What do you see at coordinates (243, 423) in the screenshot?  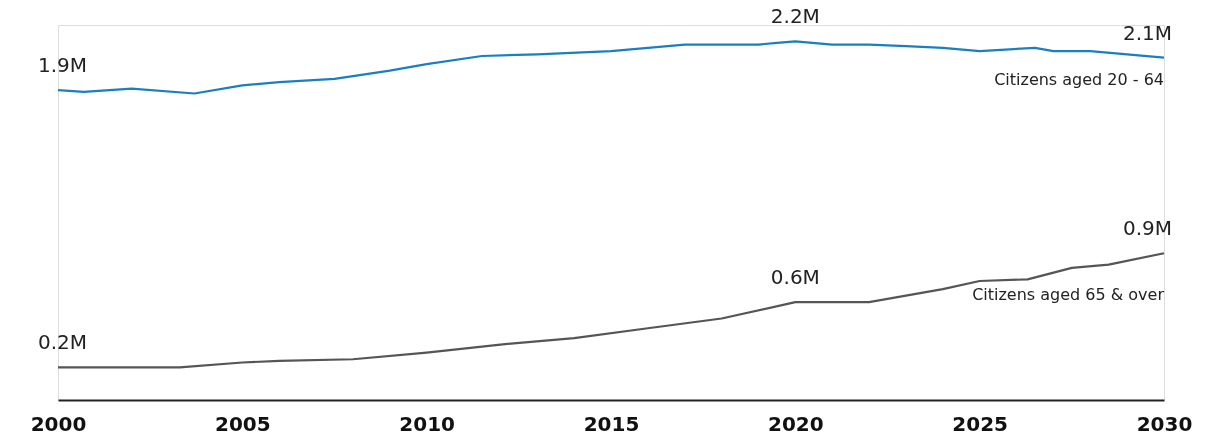 I see `x-tick-label: 2005` at bounding box center [243, 423].